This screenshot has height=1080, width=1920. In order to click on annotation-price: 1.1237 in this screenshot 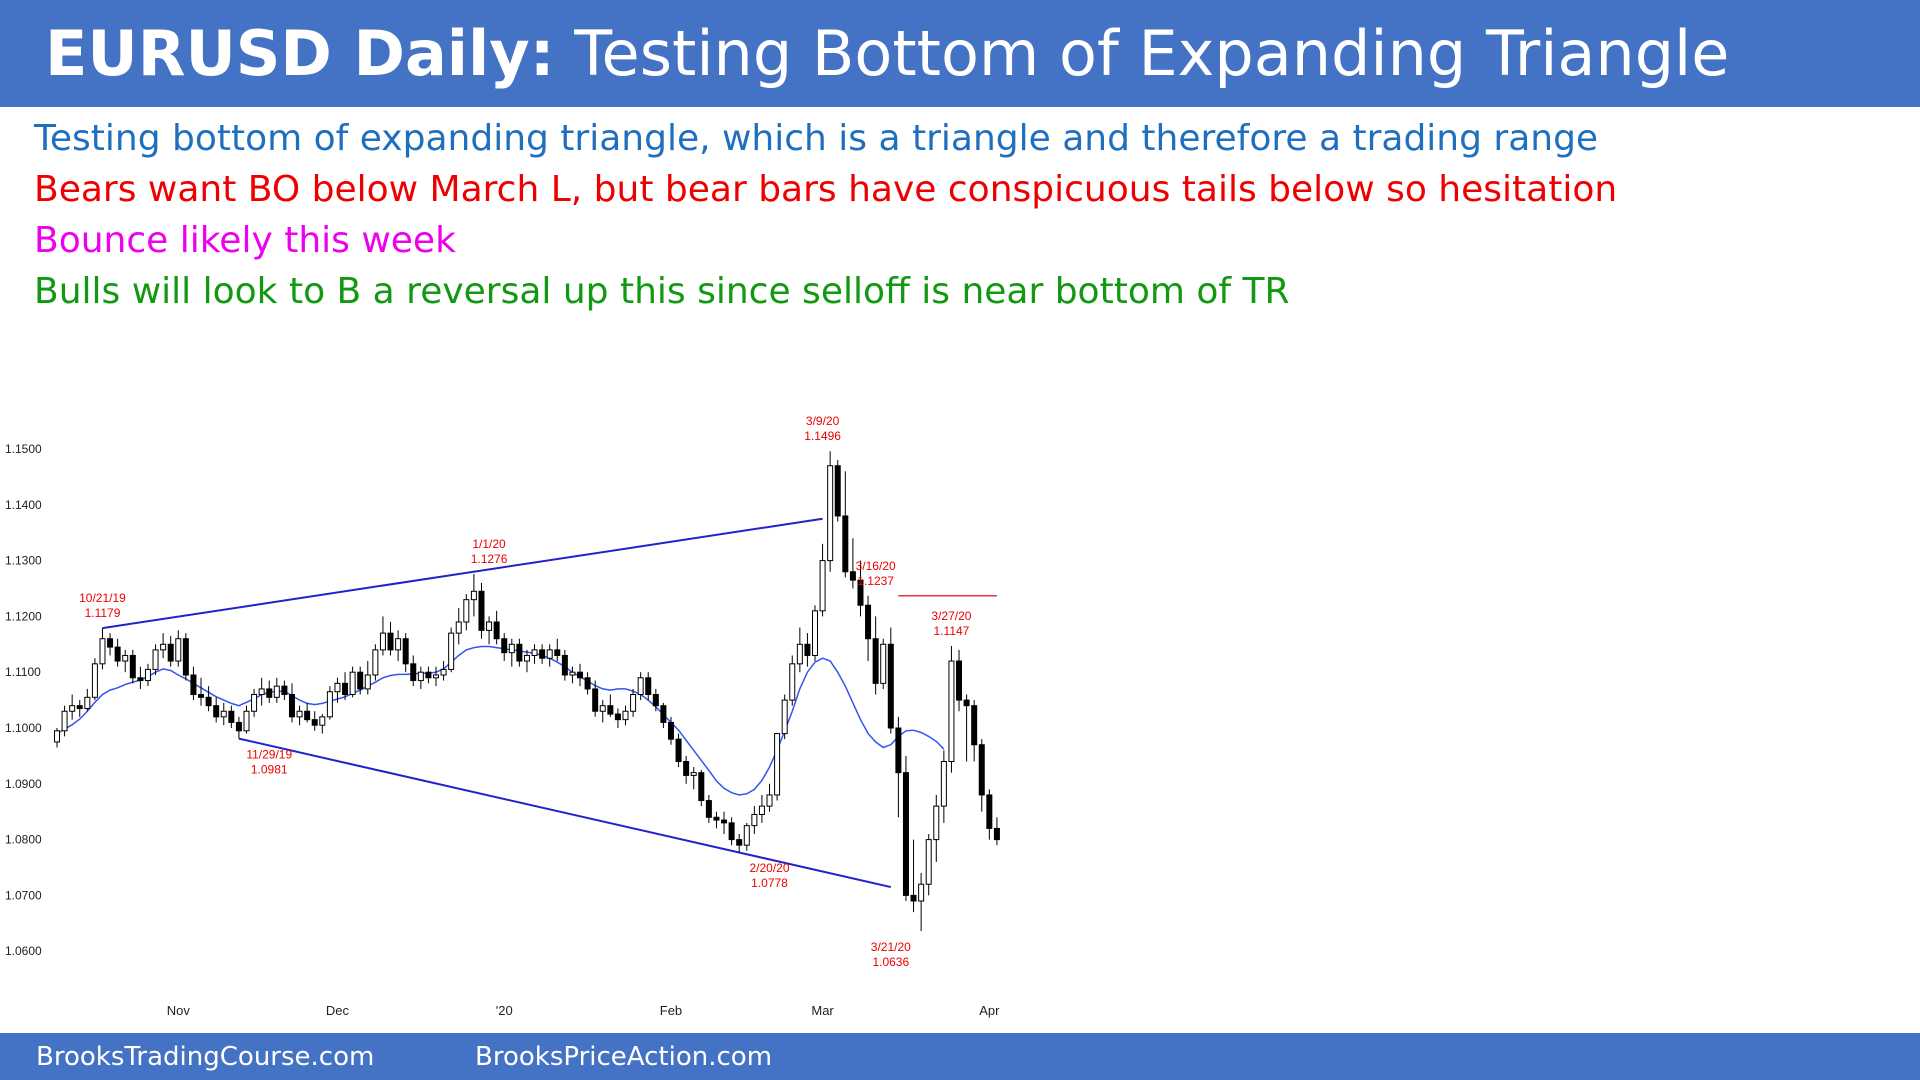, I will do `click(875, 581)`.